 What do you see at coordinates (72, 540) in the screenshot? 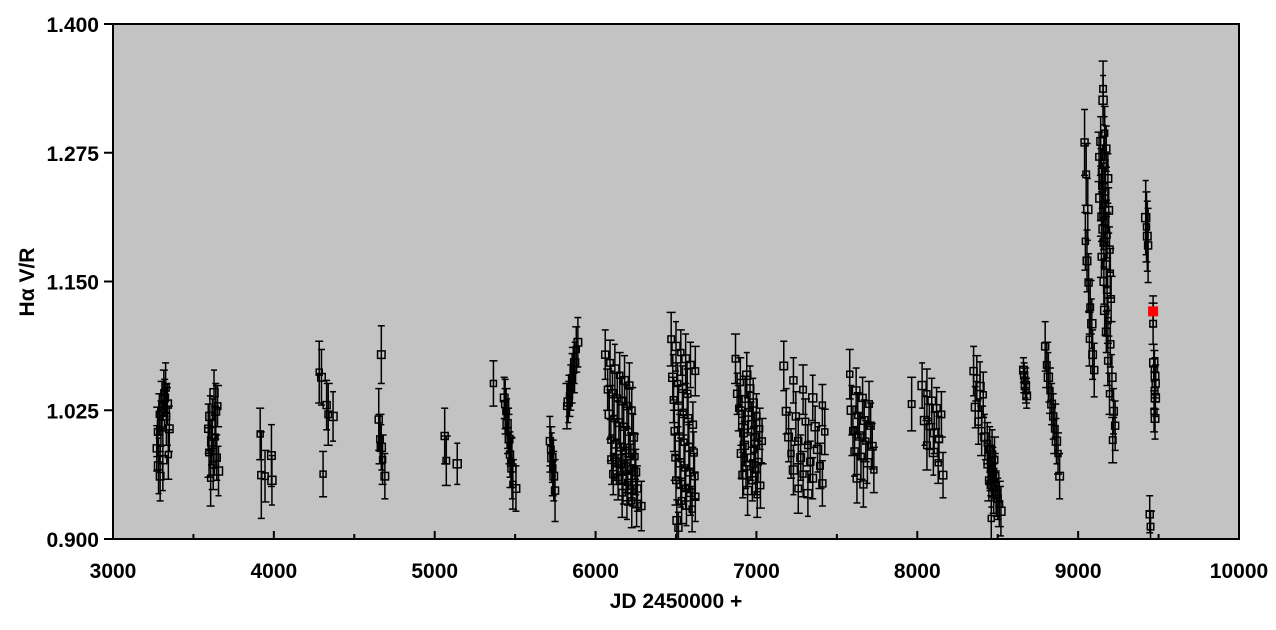
I see `y-tick-label: 0.900` at bounding box center [72, 540].